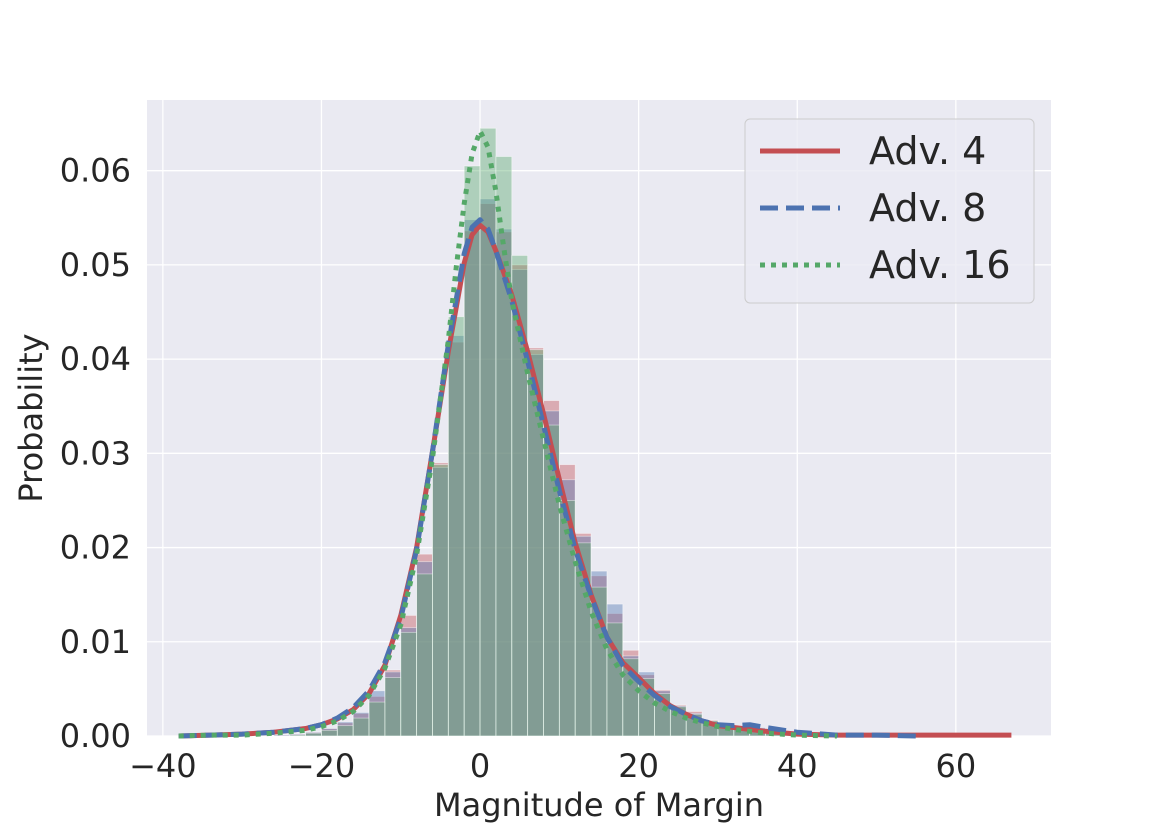  I want to click on x-axis-label: Magnitude of Margin, so click(599, 805).